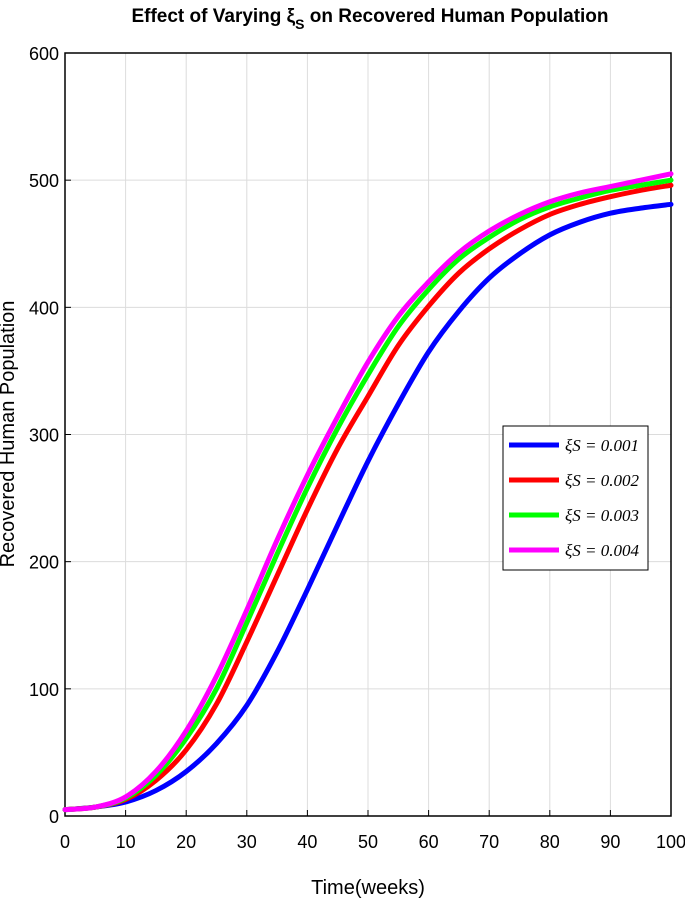  Describe the element at coordinates (602, 445) in the screenshot. I see `legend-label: ξS = 0.001` at that location.